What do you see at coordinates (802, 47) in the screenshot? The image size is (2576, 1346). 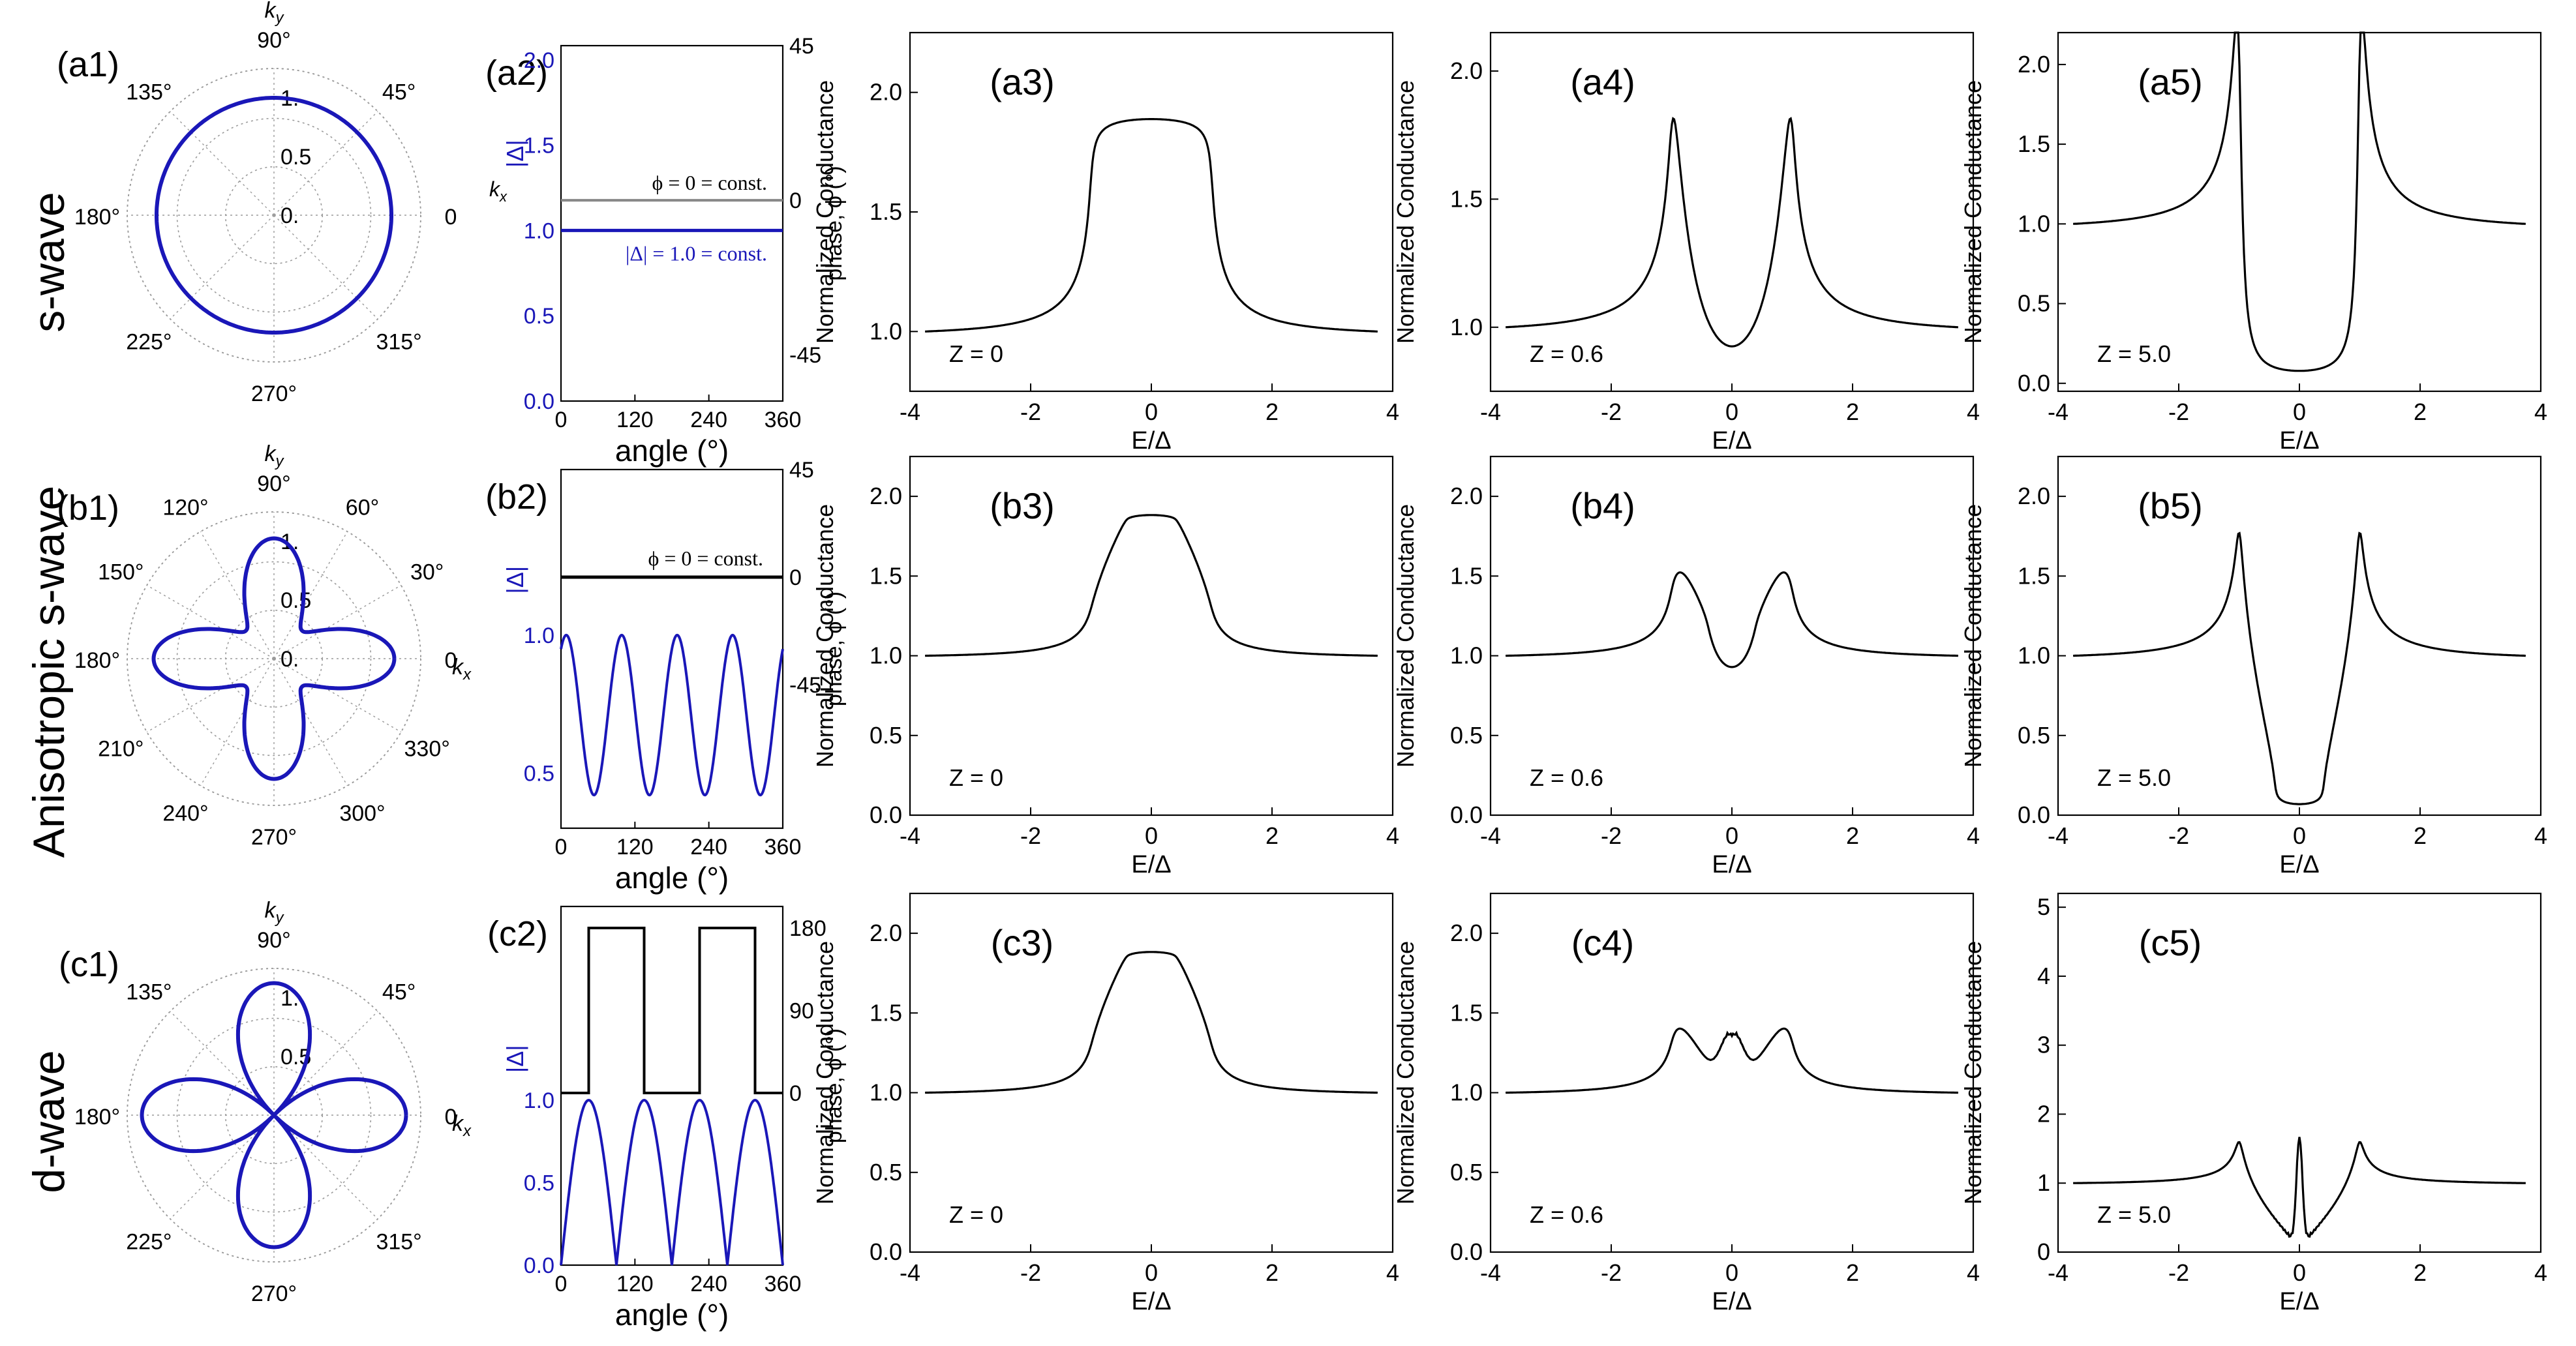 I see `right-tick-label: 45` at bounding box center [802, 47].